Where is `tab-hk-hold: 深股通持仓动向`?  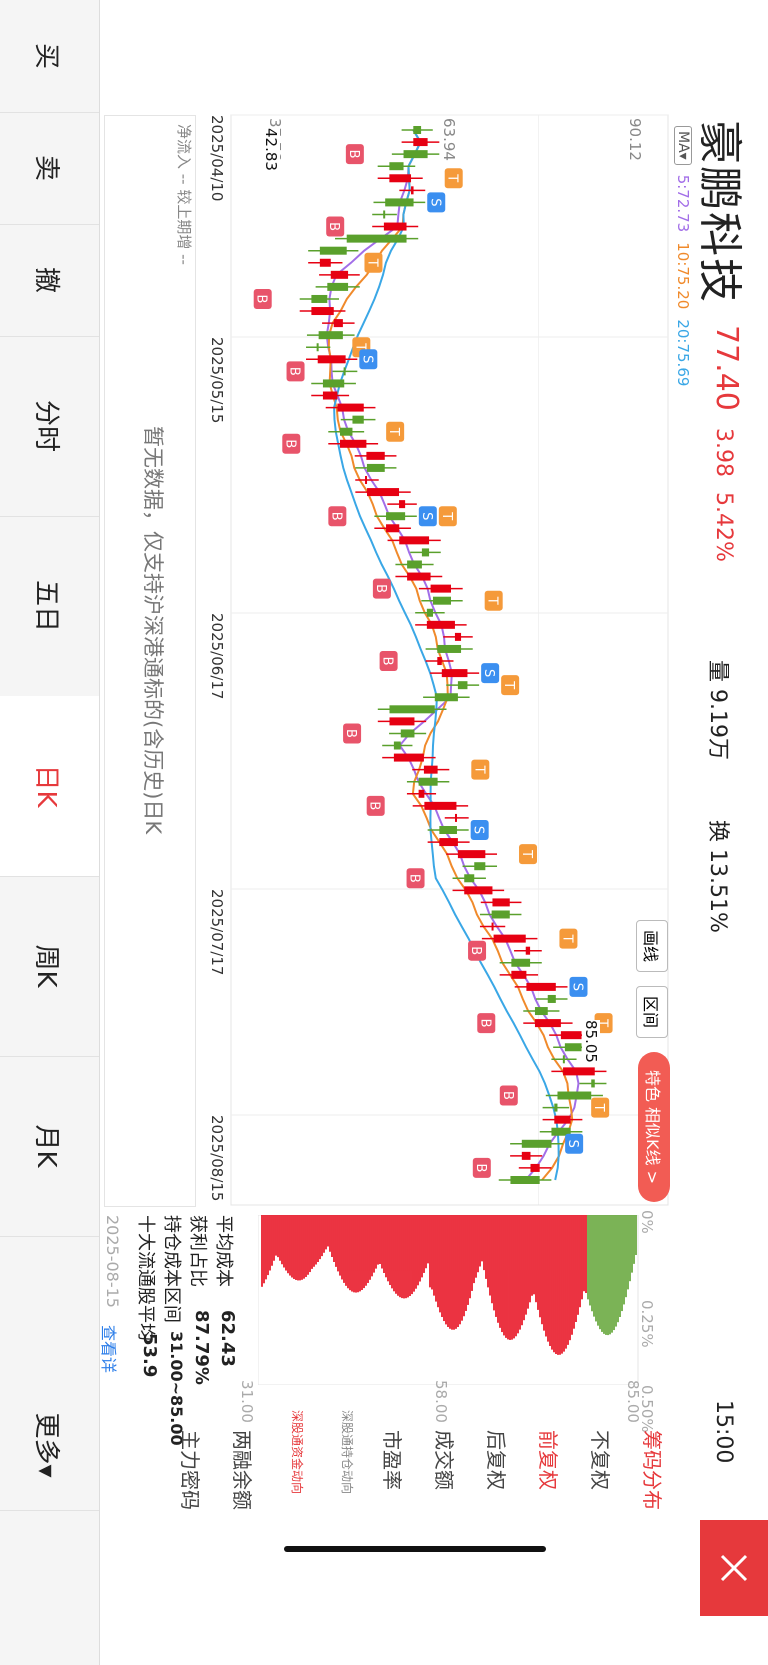 tab-hk-hold: 深股通持仓动向 is located at coordinates (347, 1452).